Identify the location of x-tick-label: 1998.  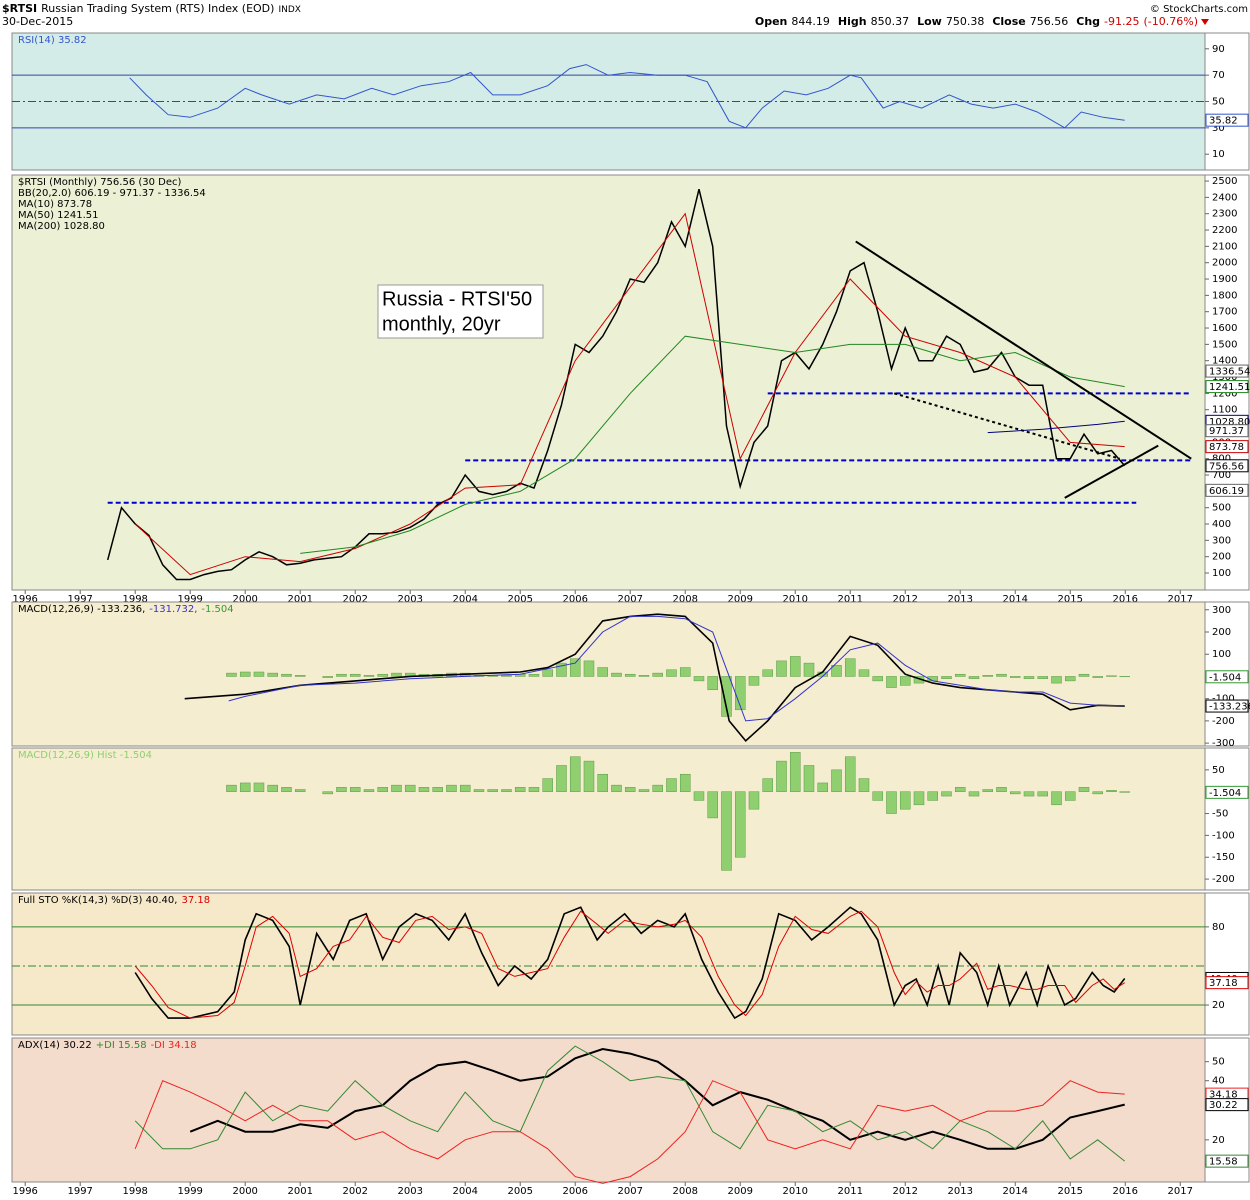
(134, 1191).